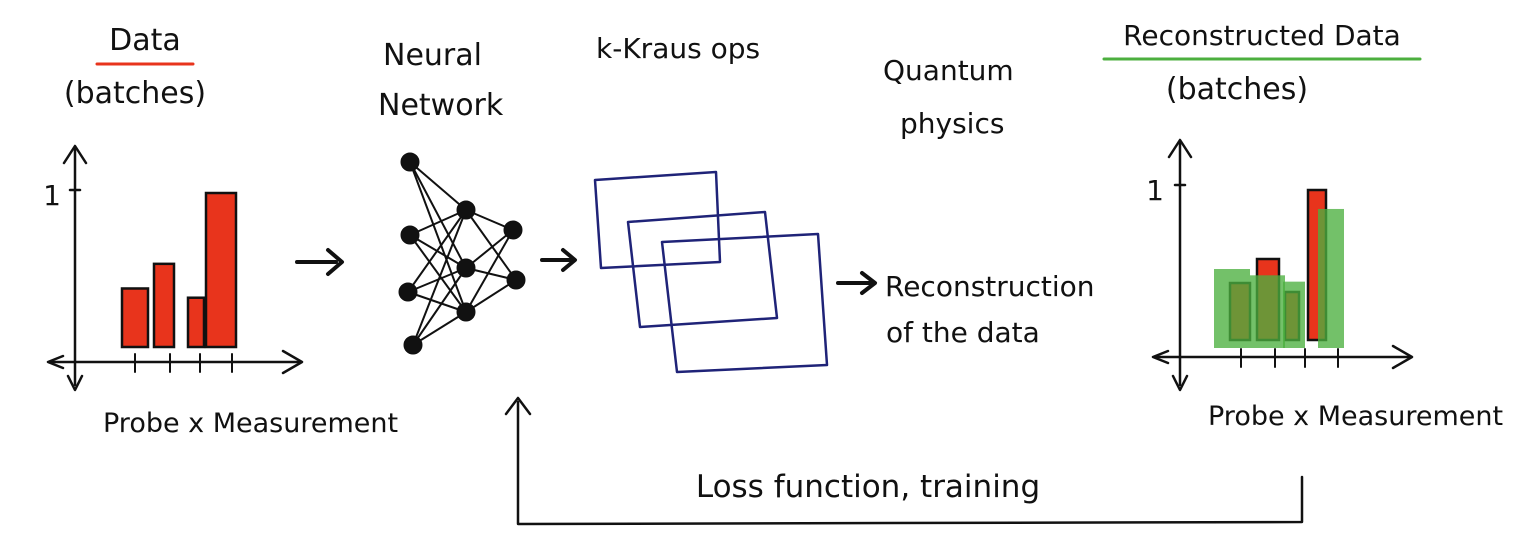  I want to click on quantum-label-line2: physics, so click(952, 123).